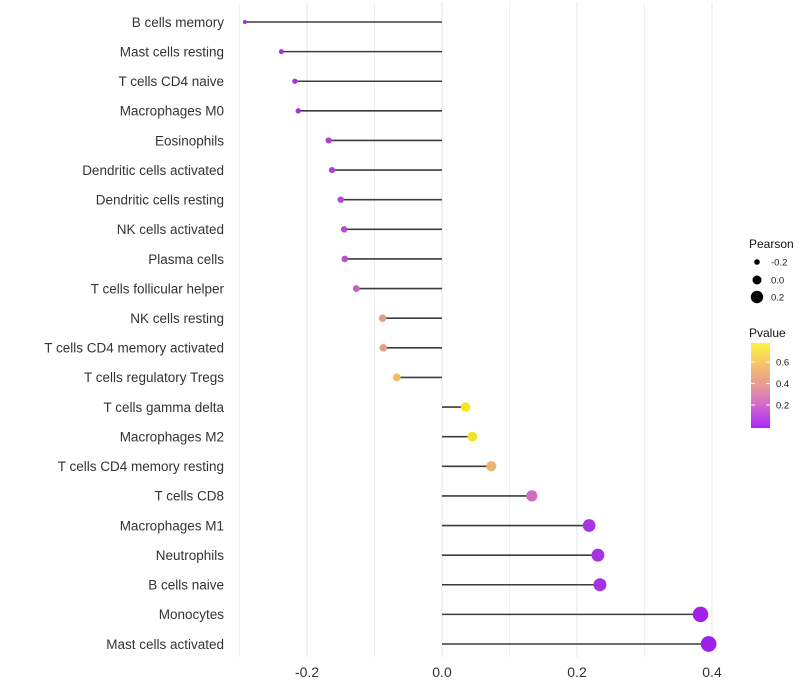 The width and height of the screenshot is (800, 700). What do you see at coordinates (307, 672) in the screenshot?
I see `x-axis-tick-label: -0.2` at bounding box center [307, 672].